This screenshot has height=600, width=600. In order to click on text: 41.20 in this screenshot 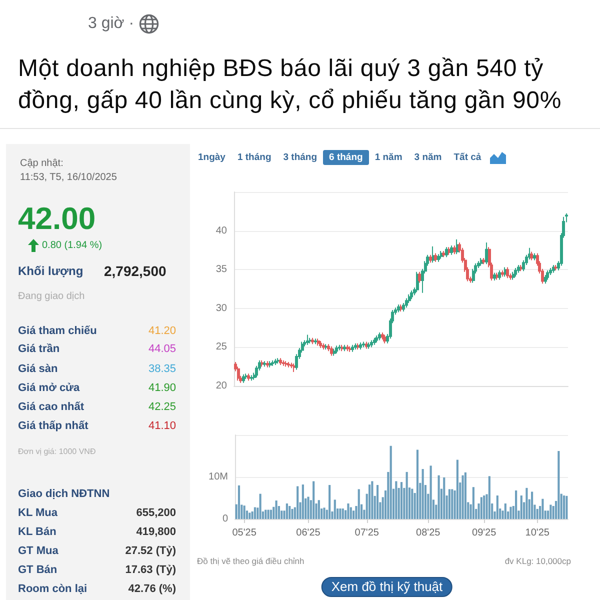, I will do `click(162, 331)`.